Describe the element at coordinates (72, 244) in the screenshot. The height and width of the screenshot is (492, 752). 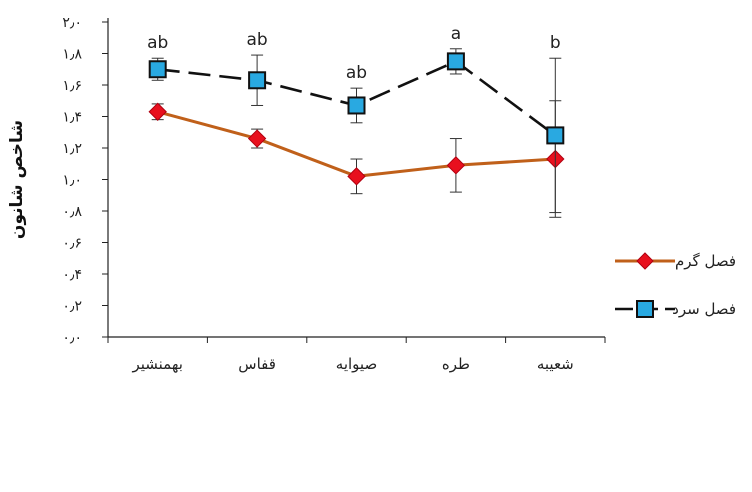
I see `y-tick-label: ۰٫۶` at that location.